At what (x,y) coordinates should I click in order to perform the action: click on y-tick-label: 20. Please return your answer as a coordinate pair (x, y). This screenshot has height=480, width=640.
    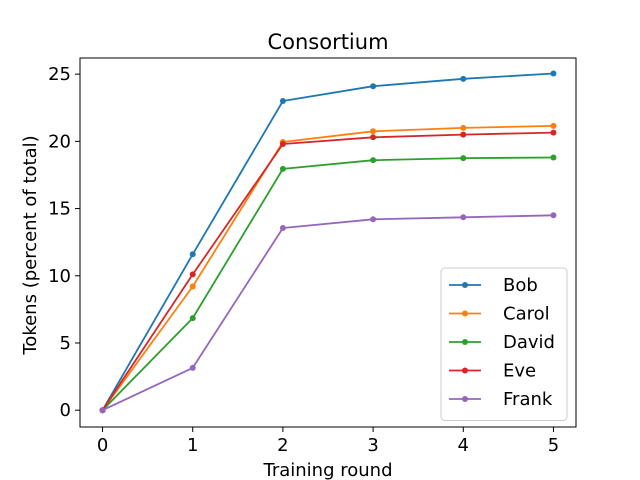
    Looking at the image, I should click on (59, 141).